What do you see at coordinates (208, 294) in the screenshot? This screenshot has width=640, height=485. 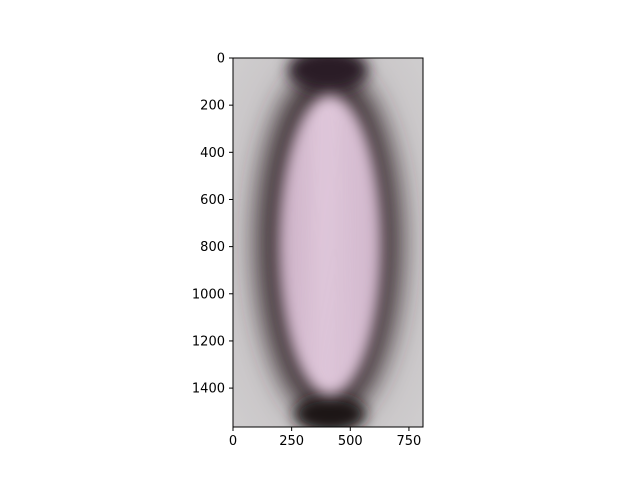 I see `y-tick-label: 1000` at bounding box center [208, 294].